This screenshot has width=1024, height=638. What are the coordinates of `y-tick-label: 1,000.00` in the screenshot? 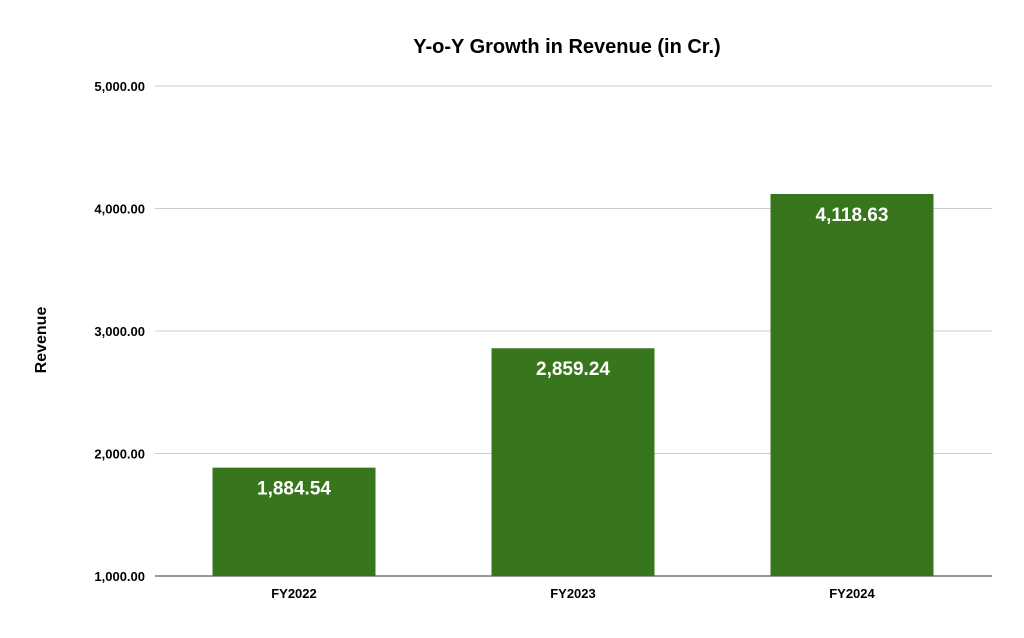 It's located at (119, 576).